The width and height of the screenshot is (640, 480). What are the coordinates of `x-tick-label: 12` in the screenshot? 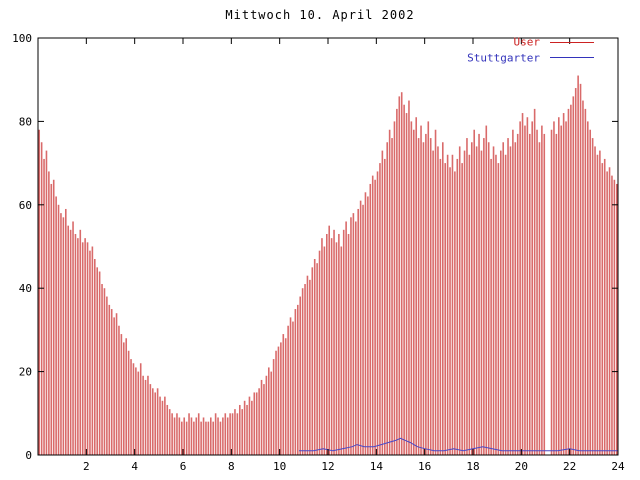 It's located at (327, 466).